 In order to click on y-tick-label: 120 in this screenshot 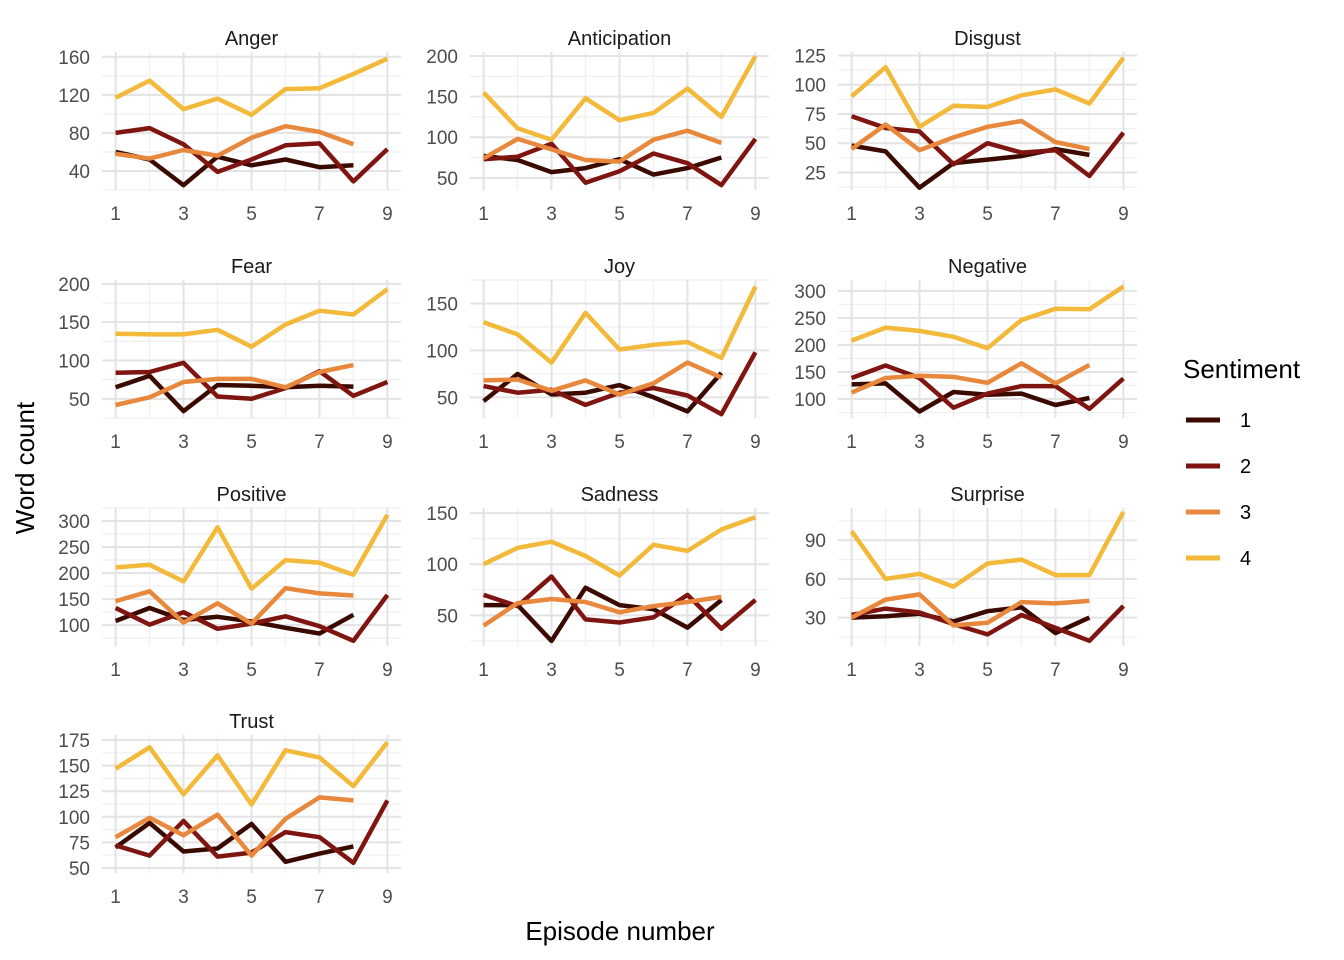, I will do `click(74, 96)`.